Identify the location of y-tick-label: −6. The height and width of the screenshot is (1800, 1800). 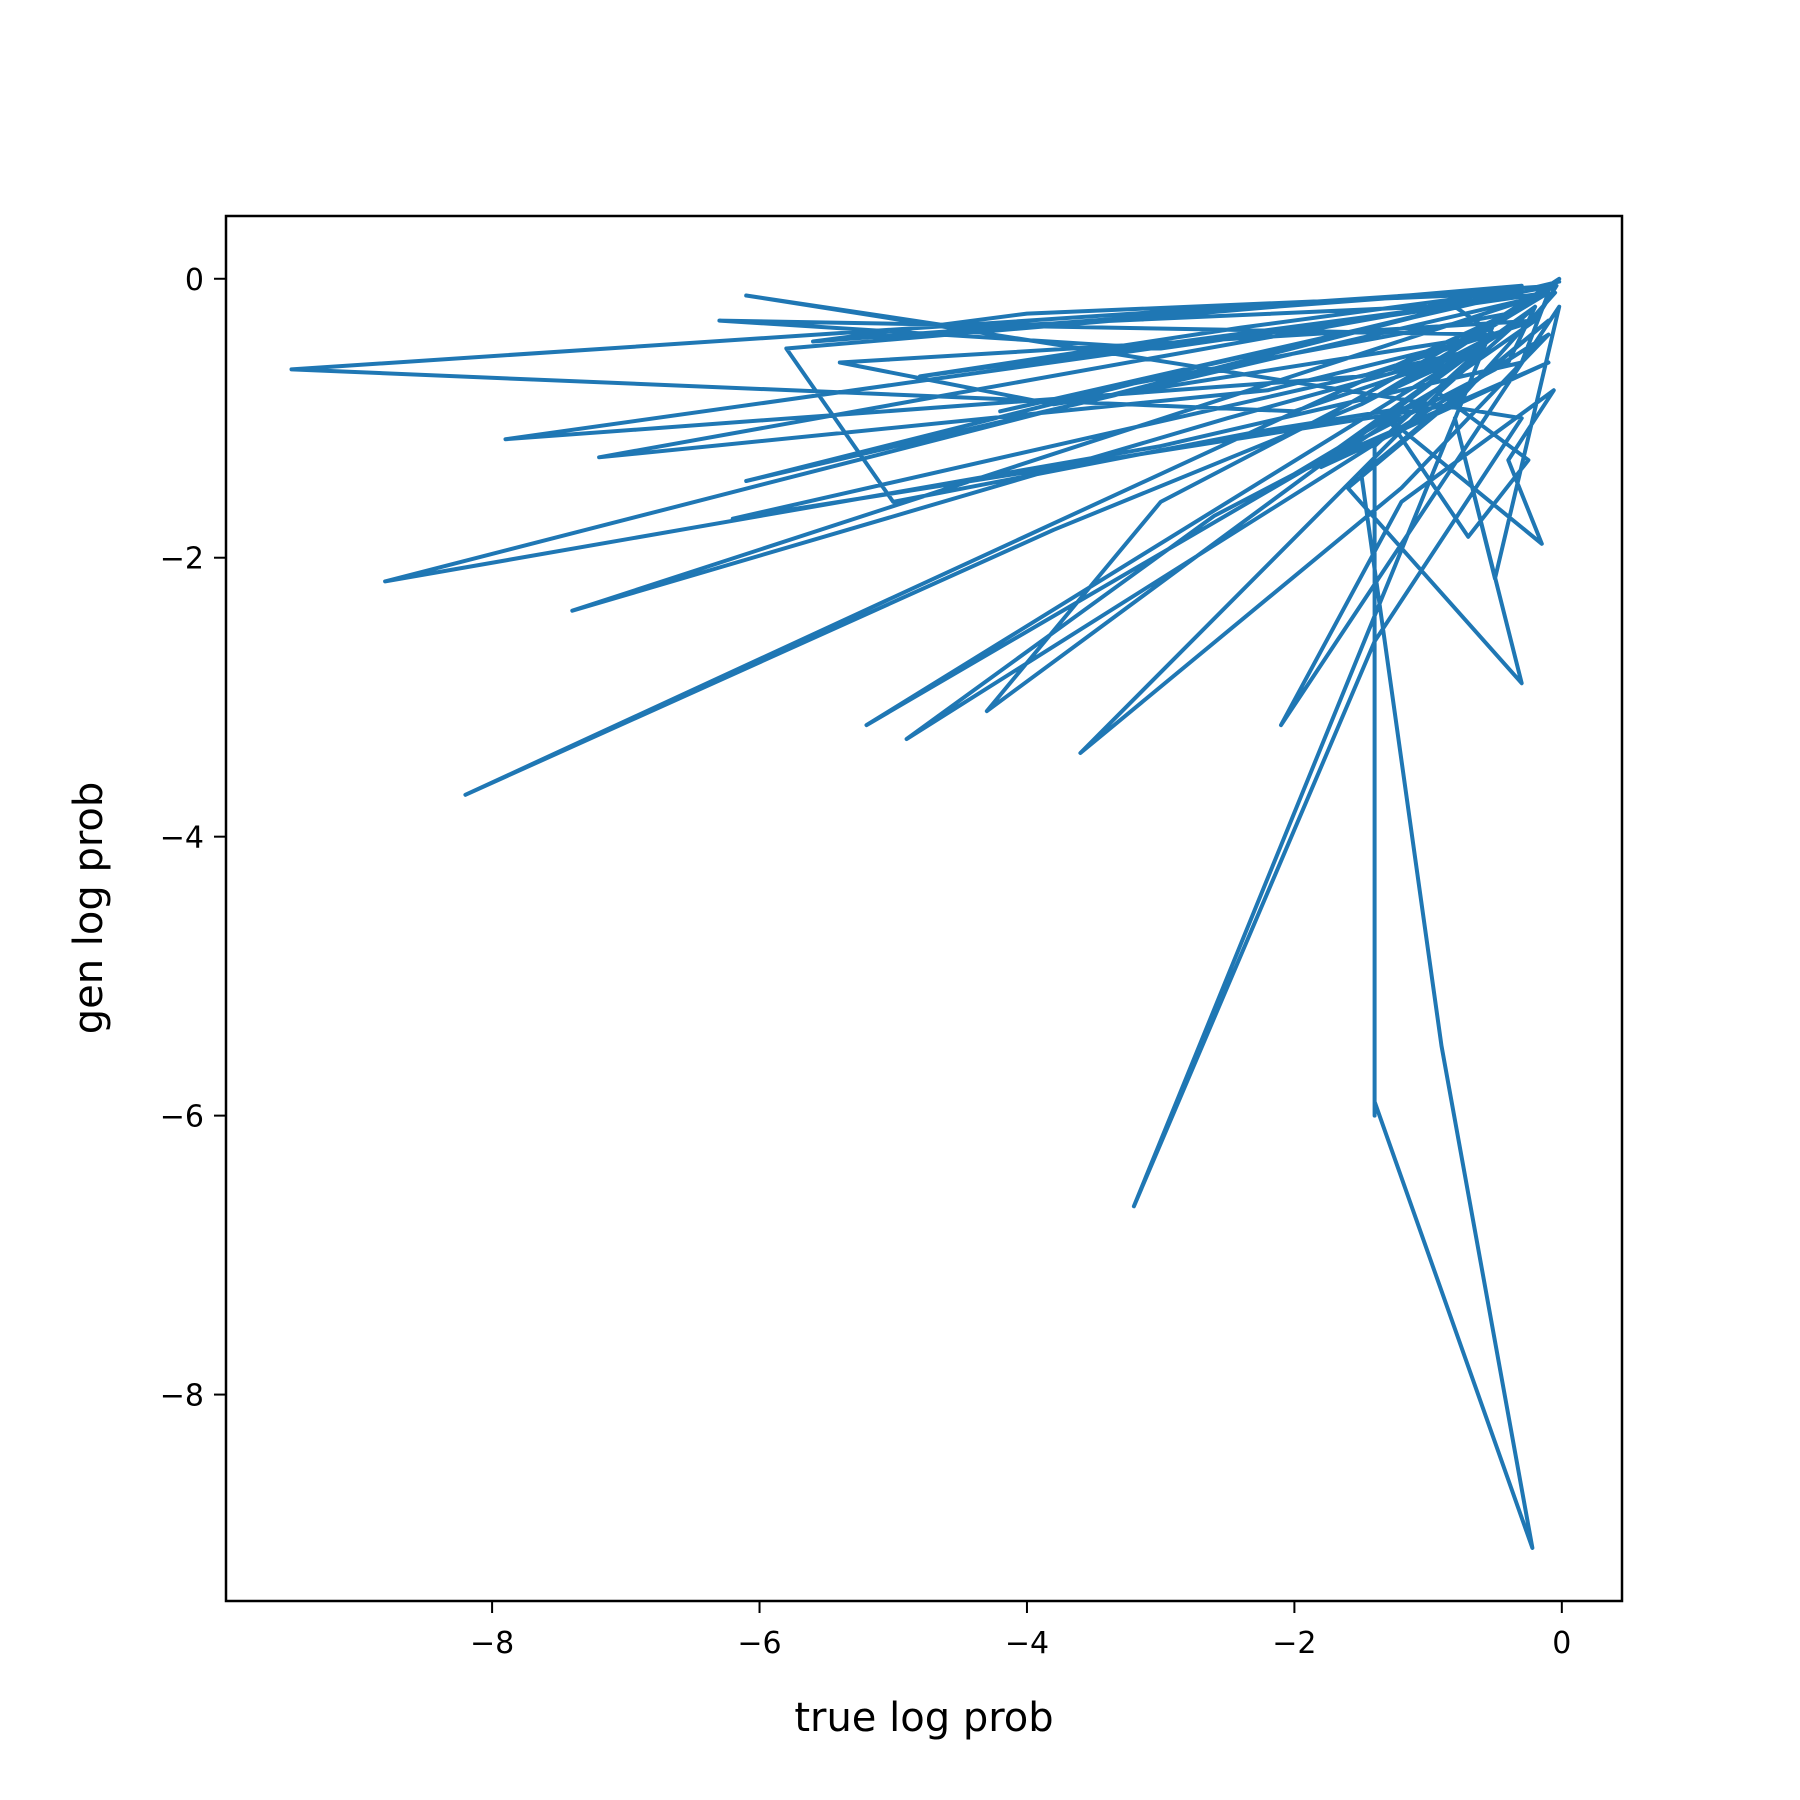
(182, 1117).